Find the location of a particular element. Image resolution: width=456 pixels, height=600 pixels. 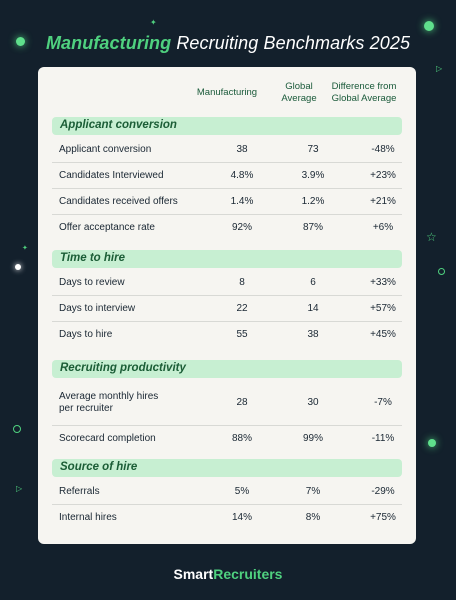

manufacturing-value: 14% is located at coordinates (241, 517).